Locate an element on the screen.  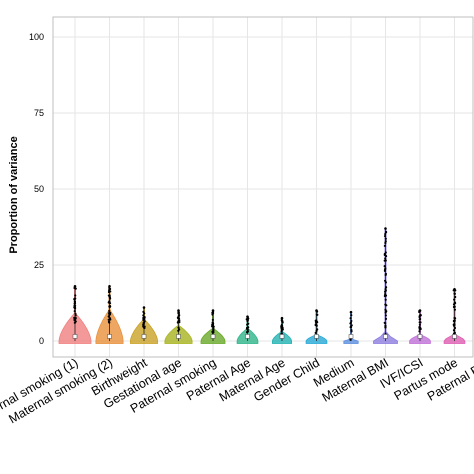
y-axis-ticks: 0 25 50 75 100 is located at coordinates (36, 189).